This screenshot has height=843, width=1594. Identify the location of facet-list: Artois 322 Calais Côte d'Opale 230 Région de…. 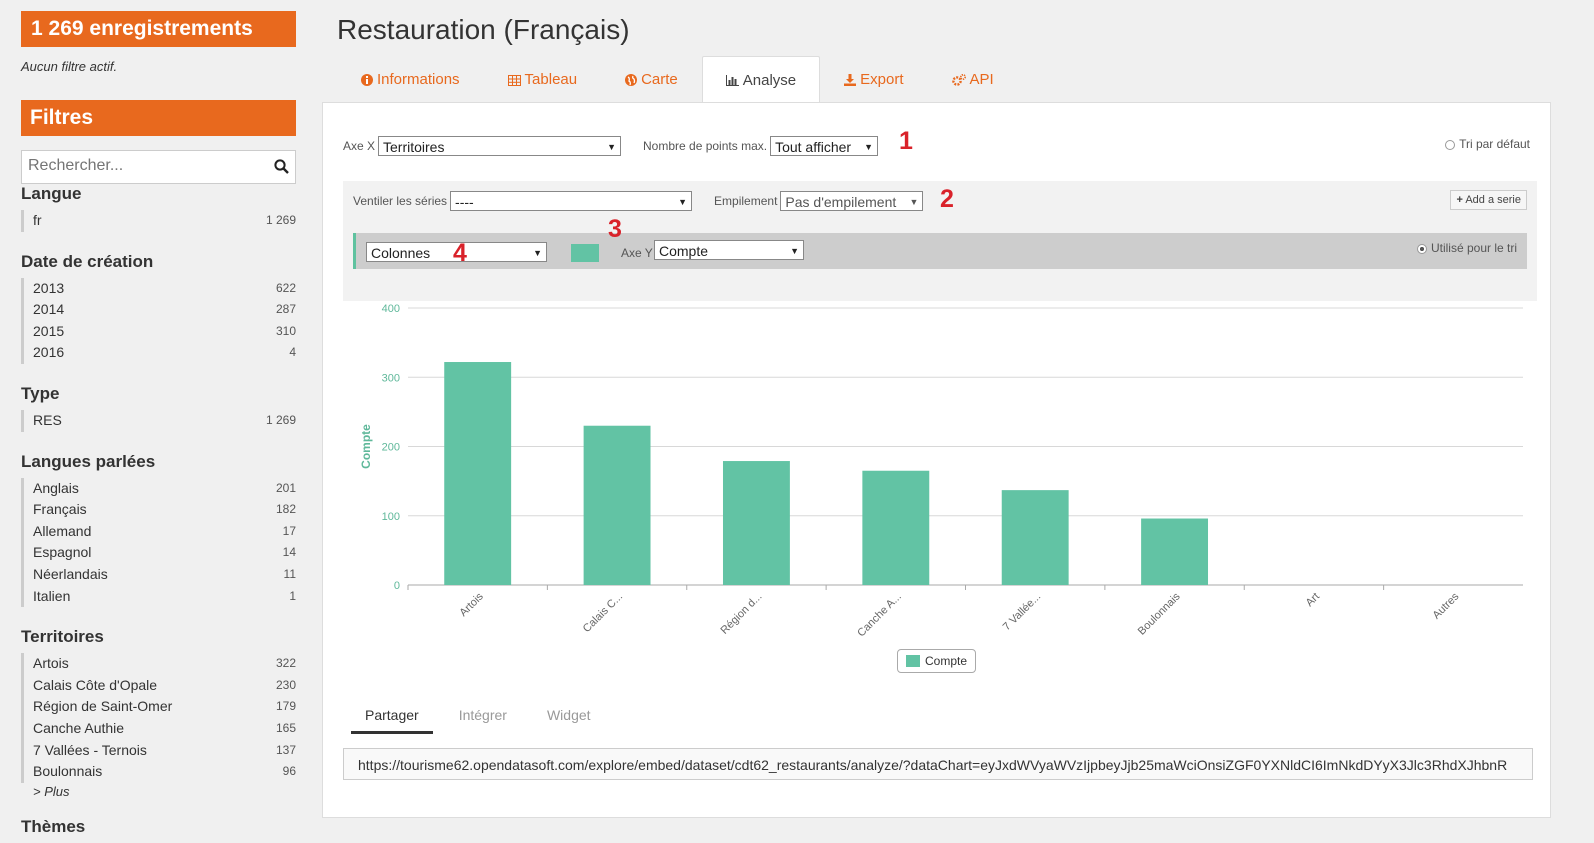
(158, 718).